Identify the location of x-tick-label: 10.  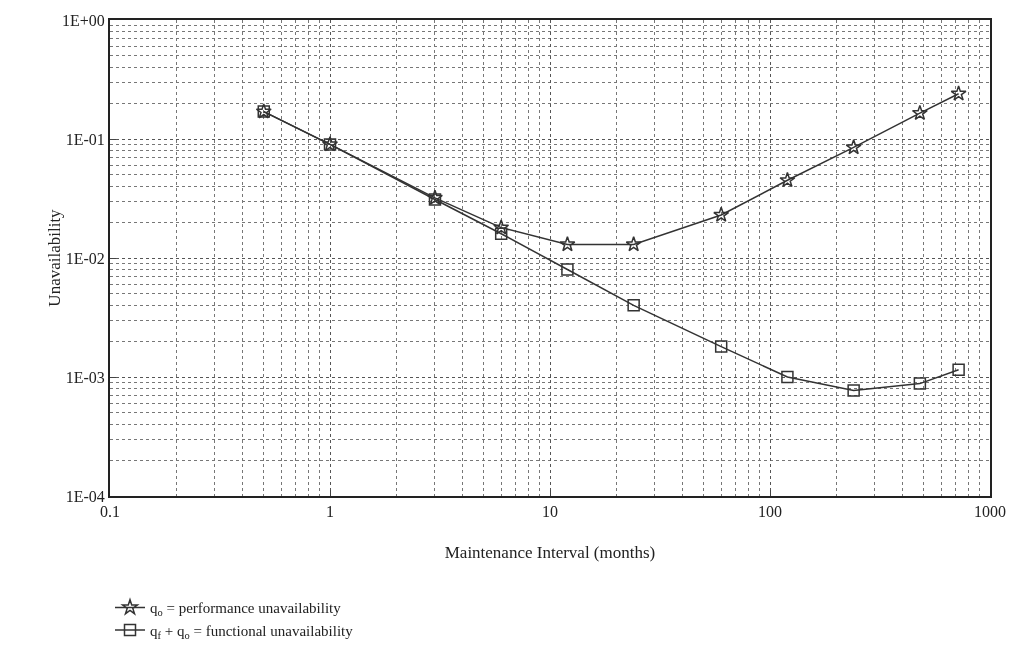
(550, 512).